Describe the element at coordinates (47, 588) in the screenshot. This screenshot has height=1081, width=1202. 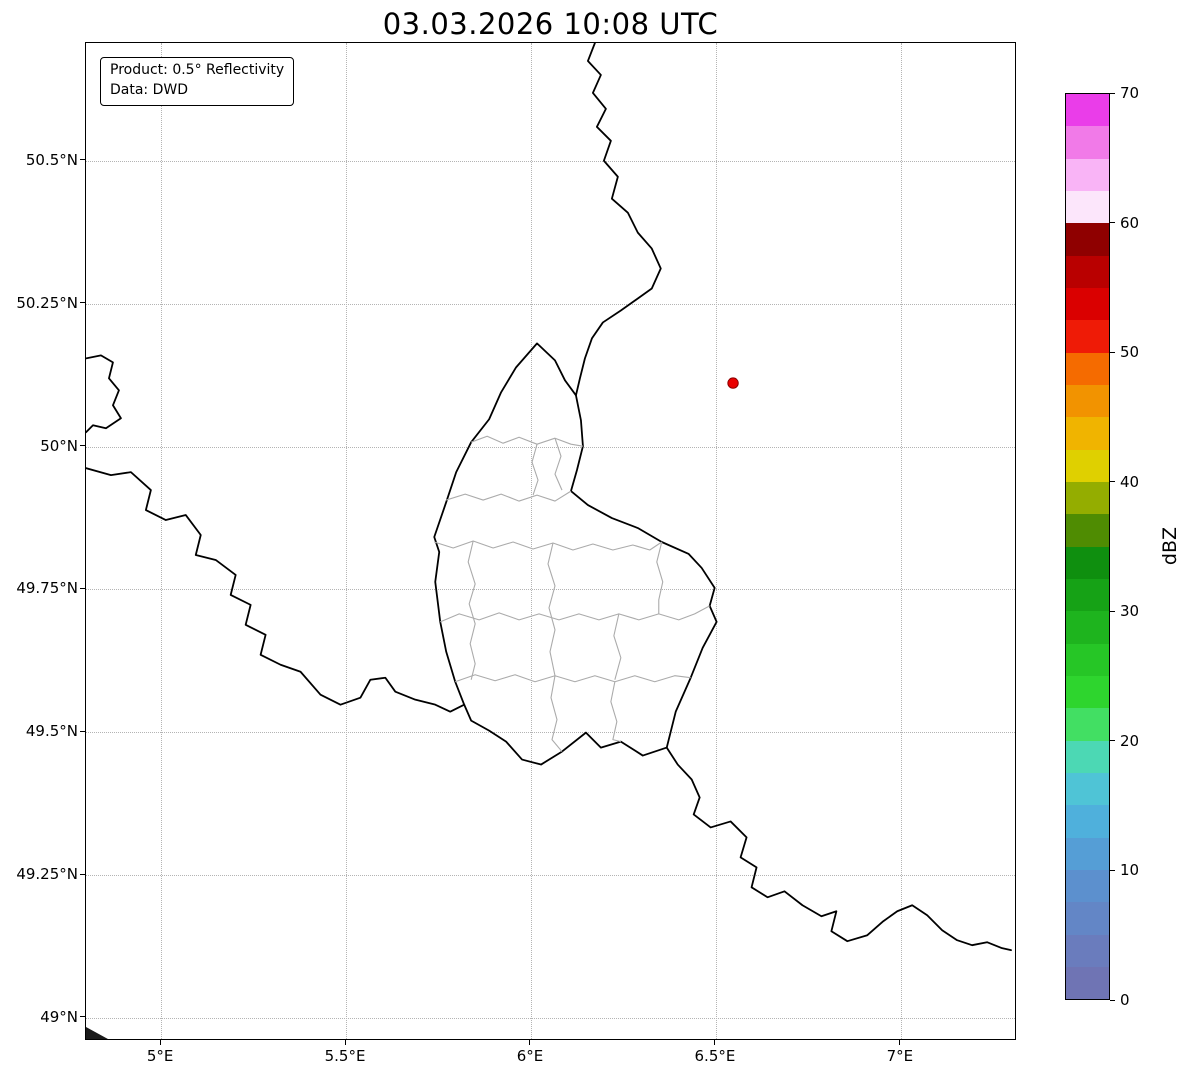
I see `y-axis-tick-label: 49.75°N` at that location.